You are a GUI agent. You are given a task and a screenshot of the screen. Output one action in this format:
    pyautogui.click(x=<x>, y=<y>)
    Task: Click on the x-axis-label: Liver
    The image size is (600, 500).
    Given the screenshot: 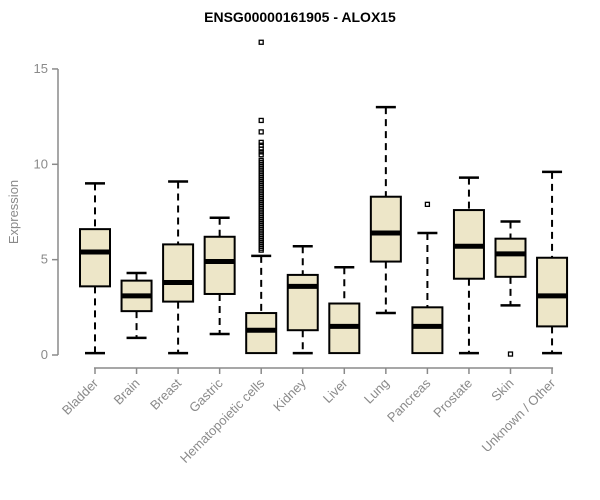 What is the action you would take?
    pyautogui.click(x=335, y=390)
    